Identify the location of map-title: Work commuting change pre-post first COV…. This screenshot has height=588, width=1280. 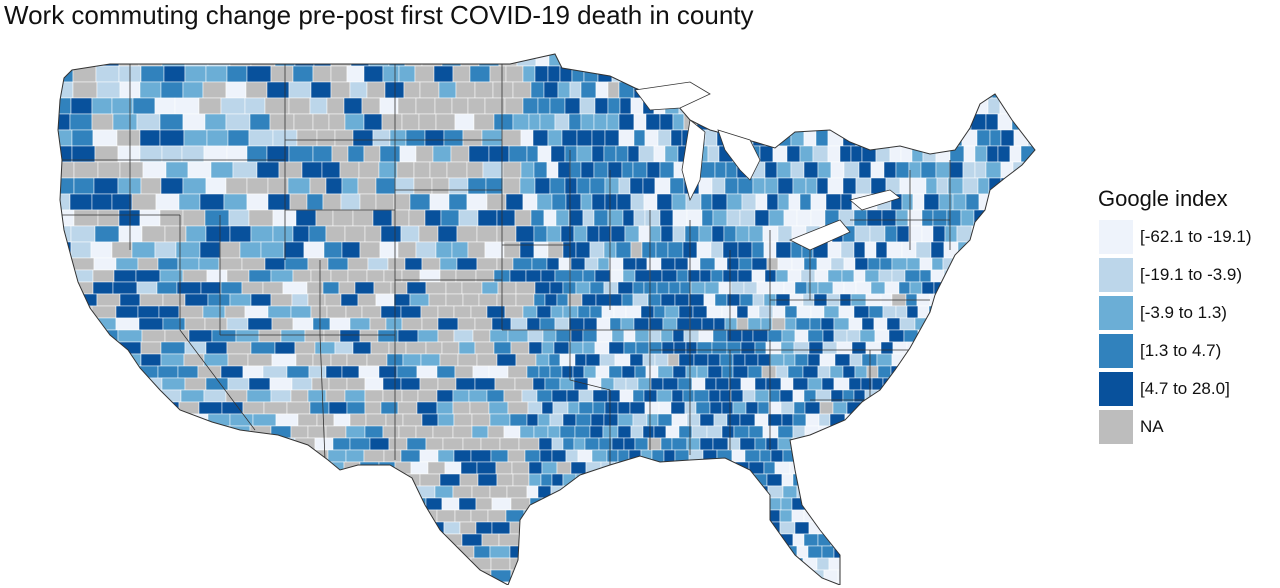
(379, 15).